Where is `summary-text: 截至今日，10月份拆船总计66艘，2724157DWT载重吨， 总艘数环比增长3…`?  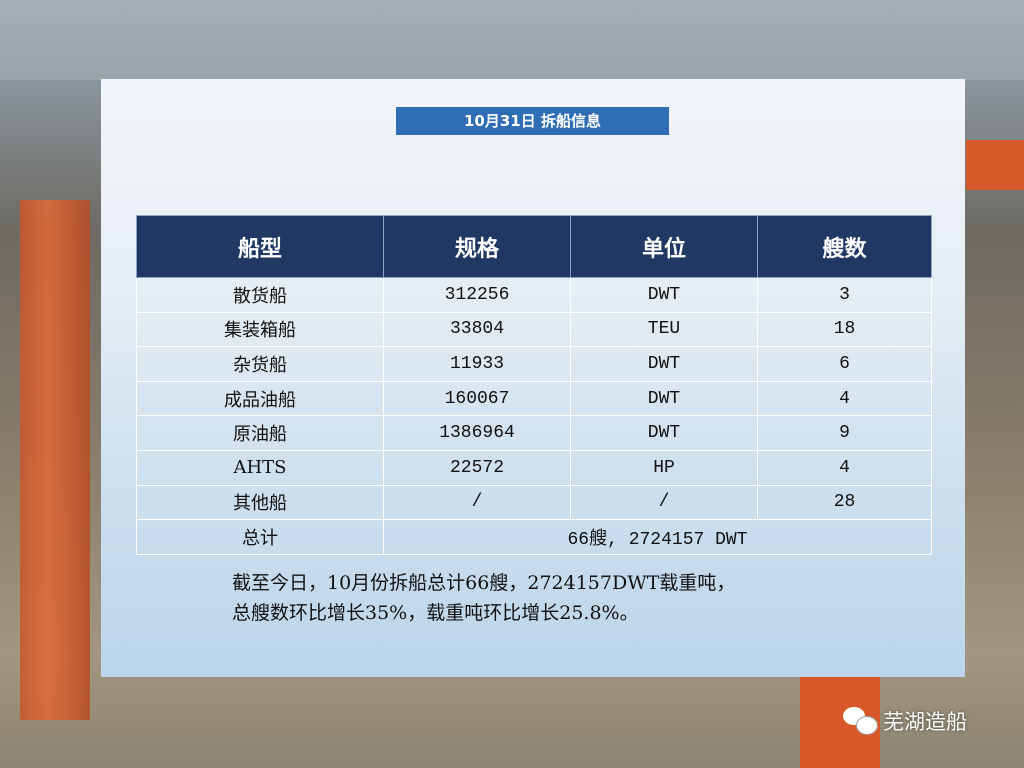 summary-text: 截至今日，10月份拆船总计66艘，2724157DWT载重吨， 总艘数环比增长3… is located at coordinates (483, 598).